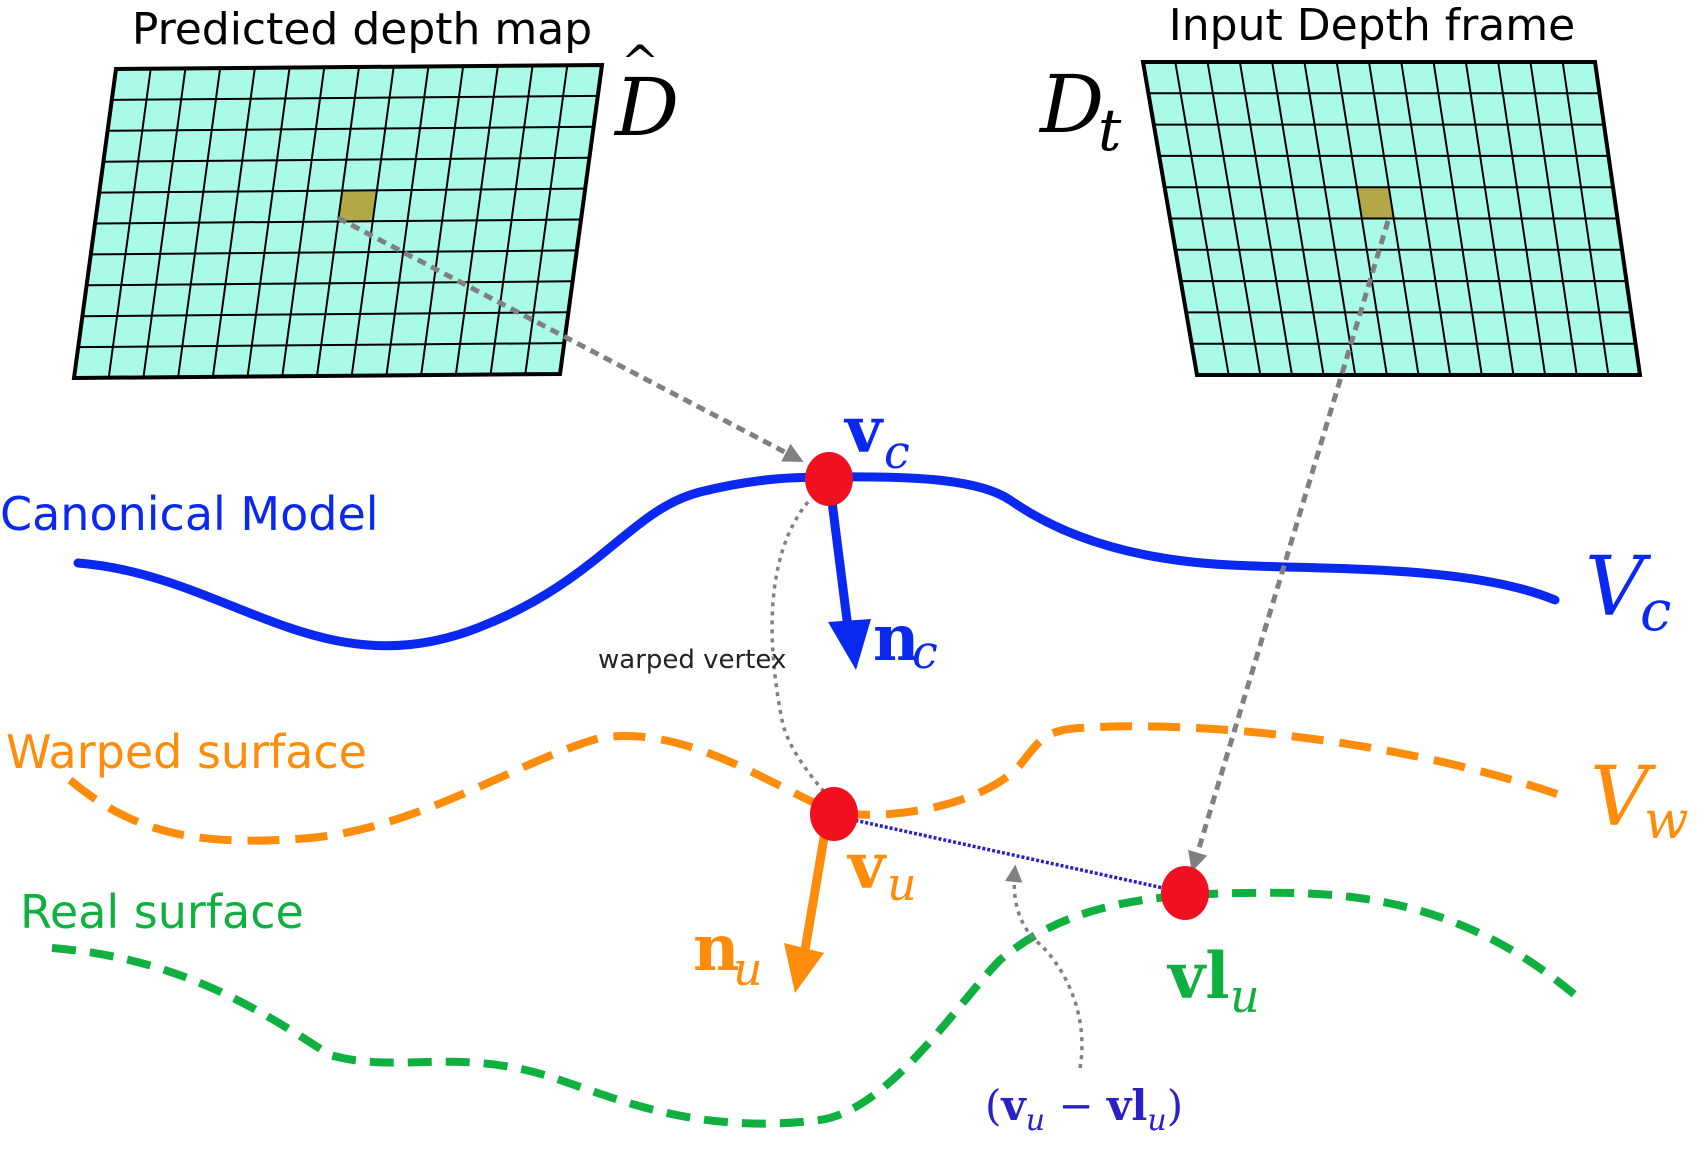 The height and width of the screenshot is (1151, 1705). Describe the element at coordinates (1013, 1105) in the screenshot. I see `residual-v: v` at that location.